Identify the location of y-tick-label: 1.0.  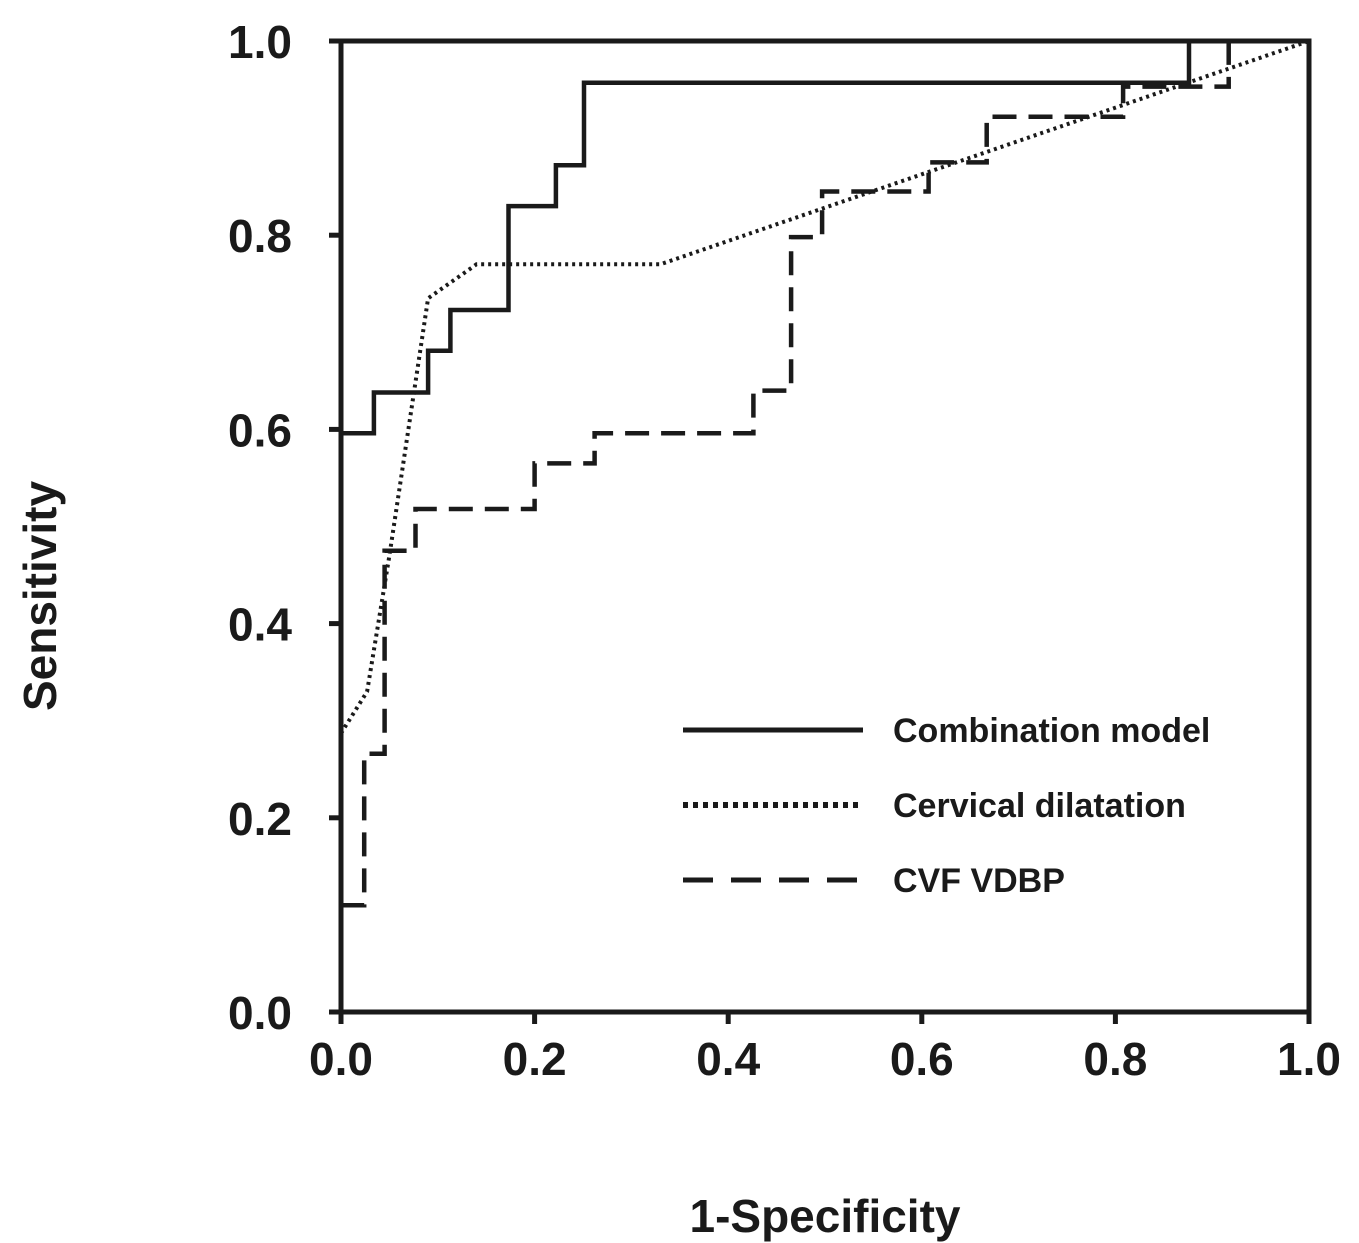
(260, 42).